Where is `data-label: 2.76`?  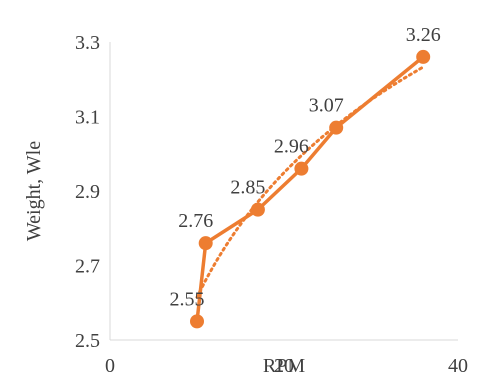 data-label: 2.76 is located at coordinates (195, 221).